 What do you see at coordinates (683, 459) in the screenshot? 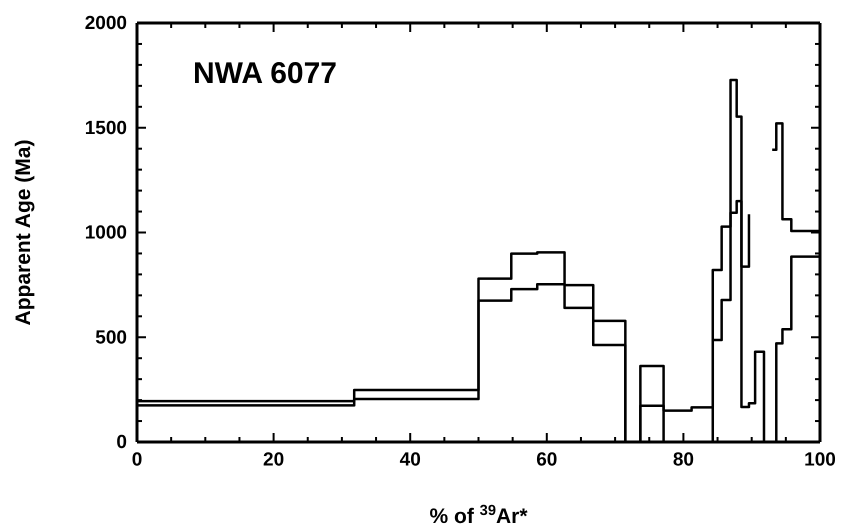
I see `x-tick-label: 80` at bounding box center [683, 459].